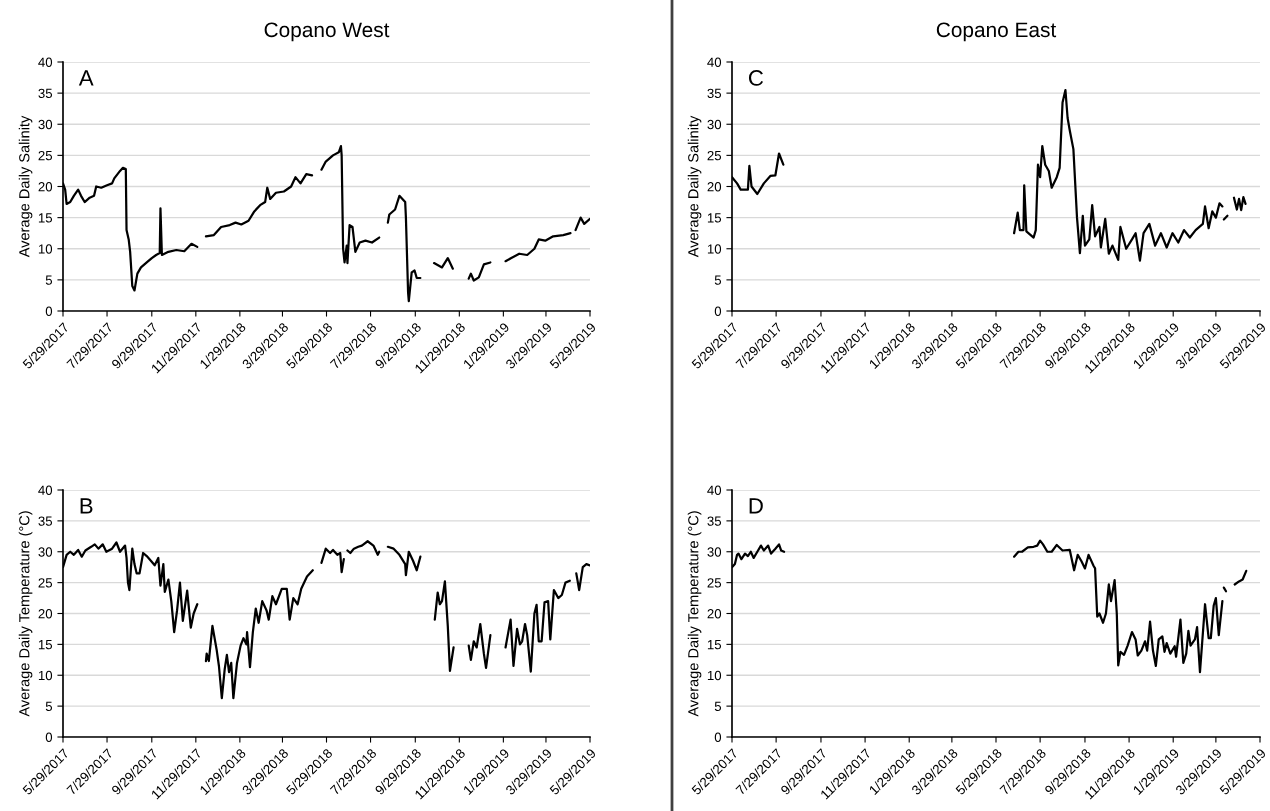 This screenshot has width=1270, height=811. I want to click on line-series, so click(582, 224).